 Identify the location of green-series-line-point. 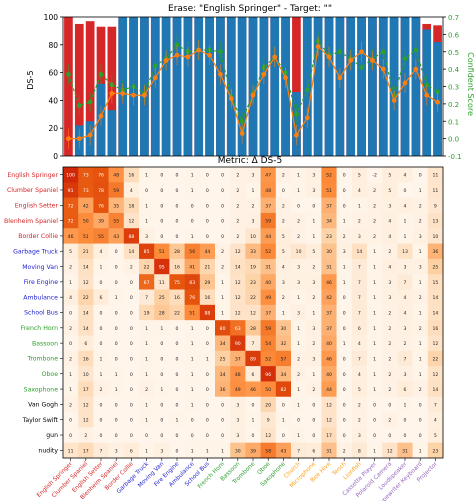
(340, 52).